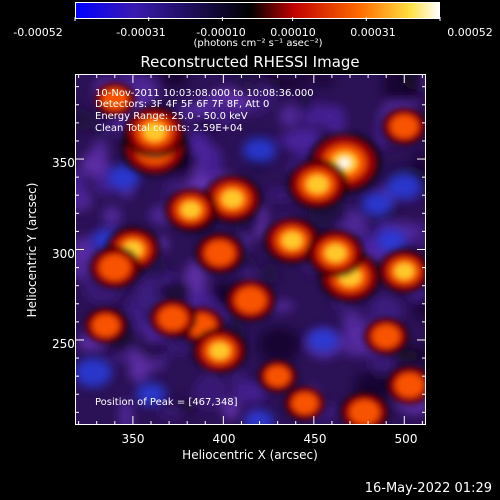 The width and height of the screenshot is (500, 500). I want to click on info-time-range: 10-Nov-2011 10:03:08.000 to 10:08:36.000, so click(204, 93).